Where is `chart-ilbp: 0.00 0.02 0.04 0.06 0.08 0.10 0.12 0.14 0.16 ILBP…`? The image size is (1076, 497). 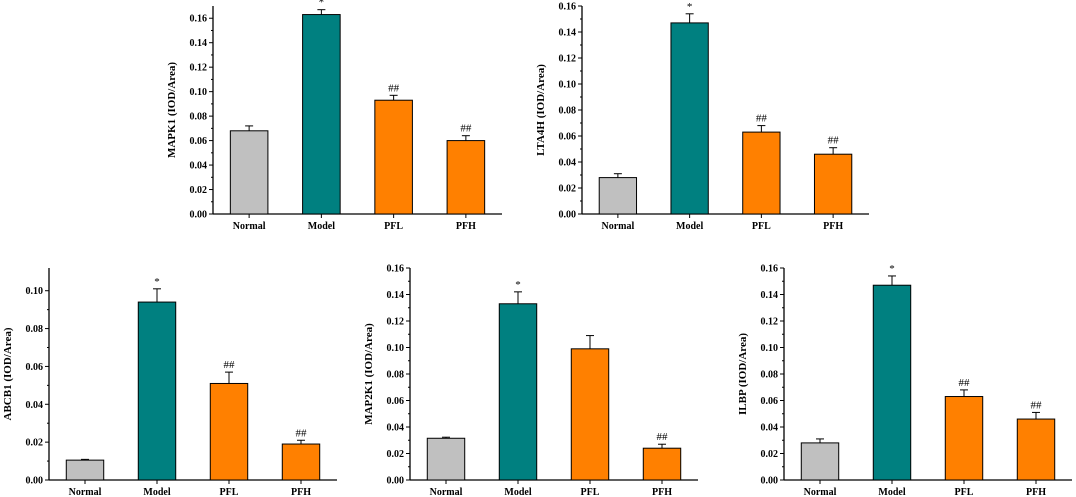 chart-ilbp: 0.00 0.02 0.04 0.06 0.08 0.10 0.12 0.14 0.16 ILBP… is located at coordinates (904, 380).